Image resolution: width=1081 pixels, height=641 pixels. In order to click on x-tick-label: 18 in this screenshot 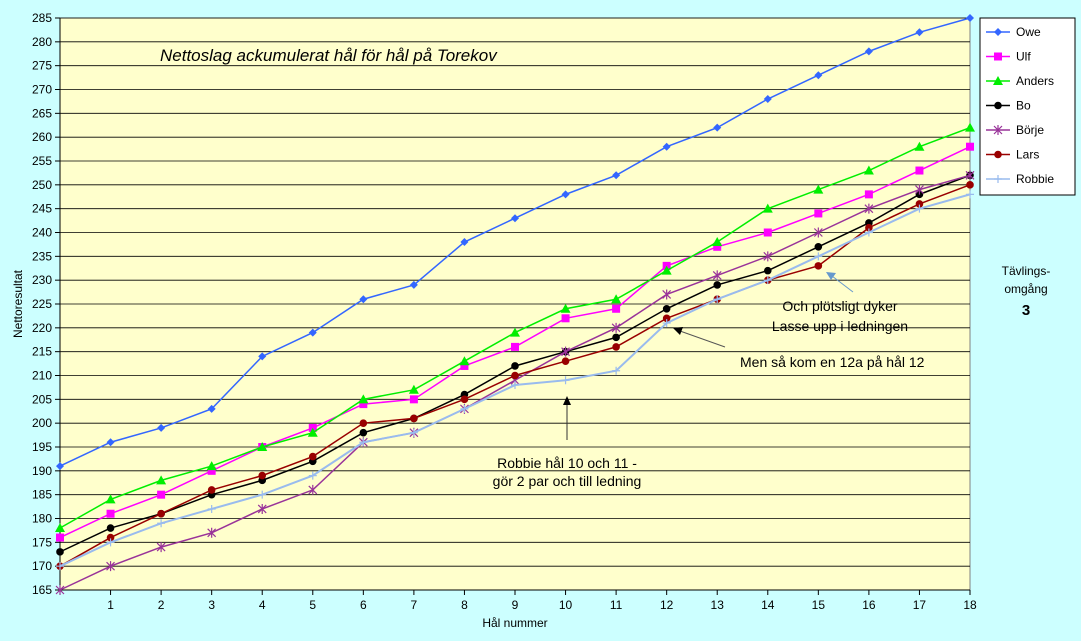, I will do `click(970, 605)`.